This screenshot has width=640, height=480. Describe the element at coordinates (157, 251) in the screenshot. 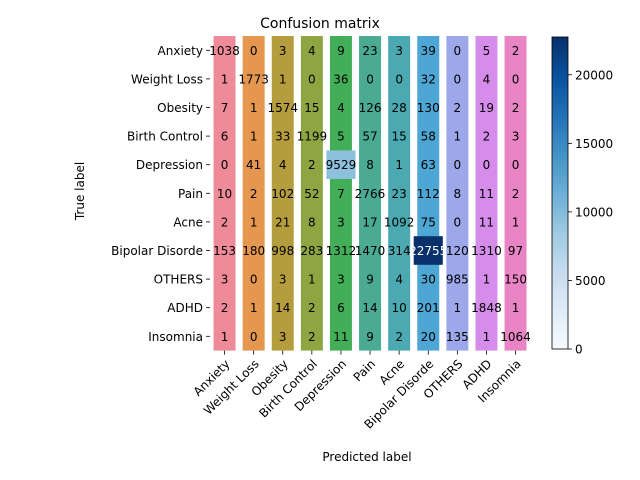

I see `y-tick-label: Bipolar Disorde` at that location.